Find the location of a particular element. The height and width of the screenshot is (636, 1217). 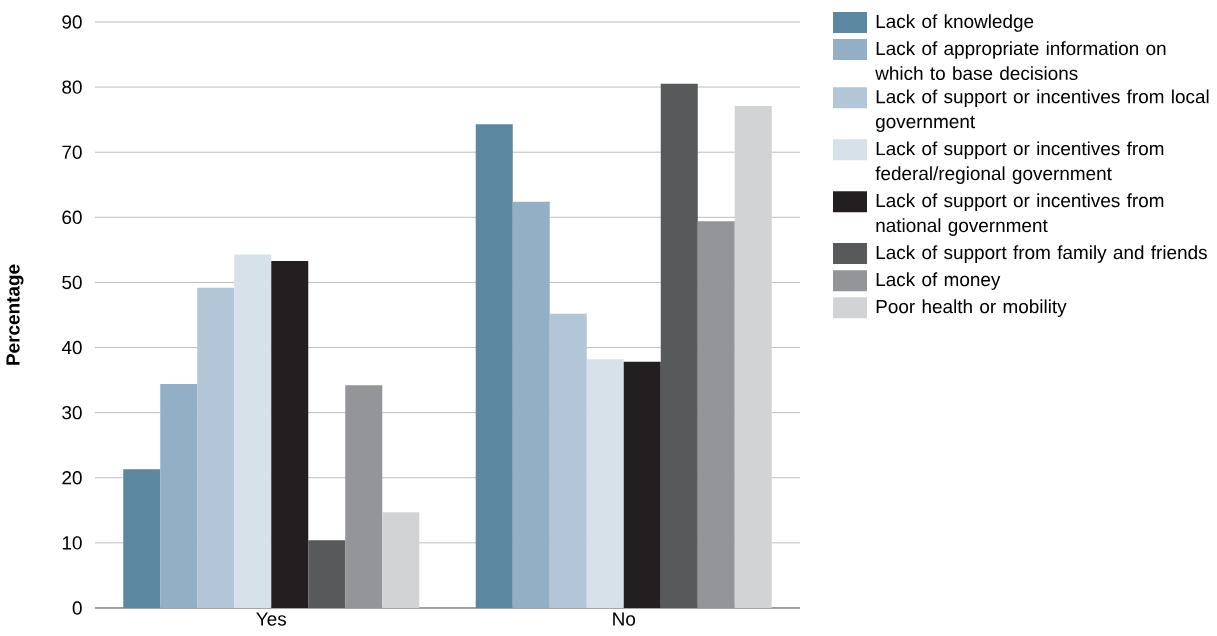

y-tick-label: 90 is located at coordinates (72, 22).